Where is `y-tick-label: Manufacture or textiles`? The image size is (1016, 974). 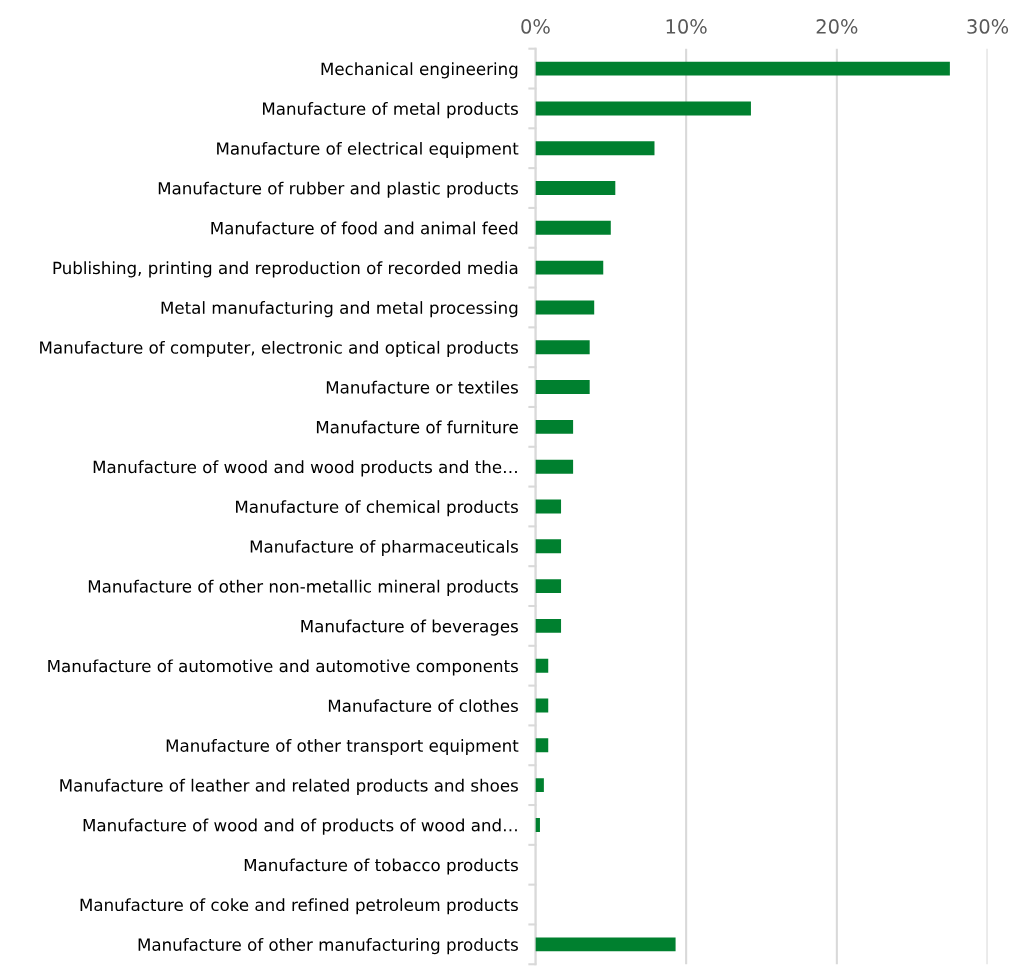
y-tick-label: Manufacture or textiles is located at coordinates (422, 387).